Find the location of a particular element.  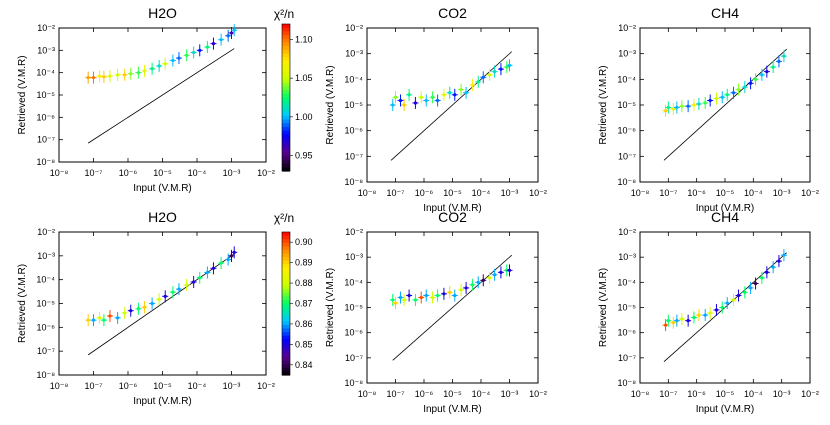

y-tick-label: 10⁻⁷ is located at coordinates (627, 358).